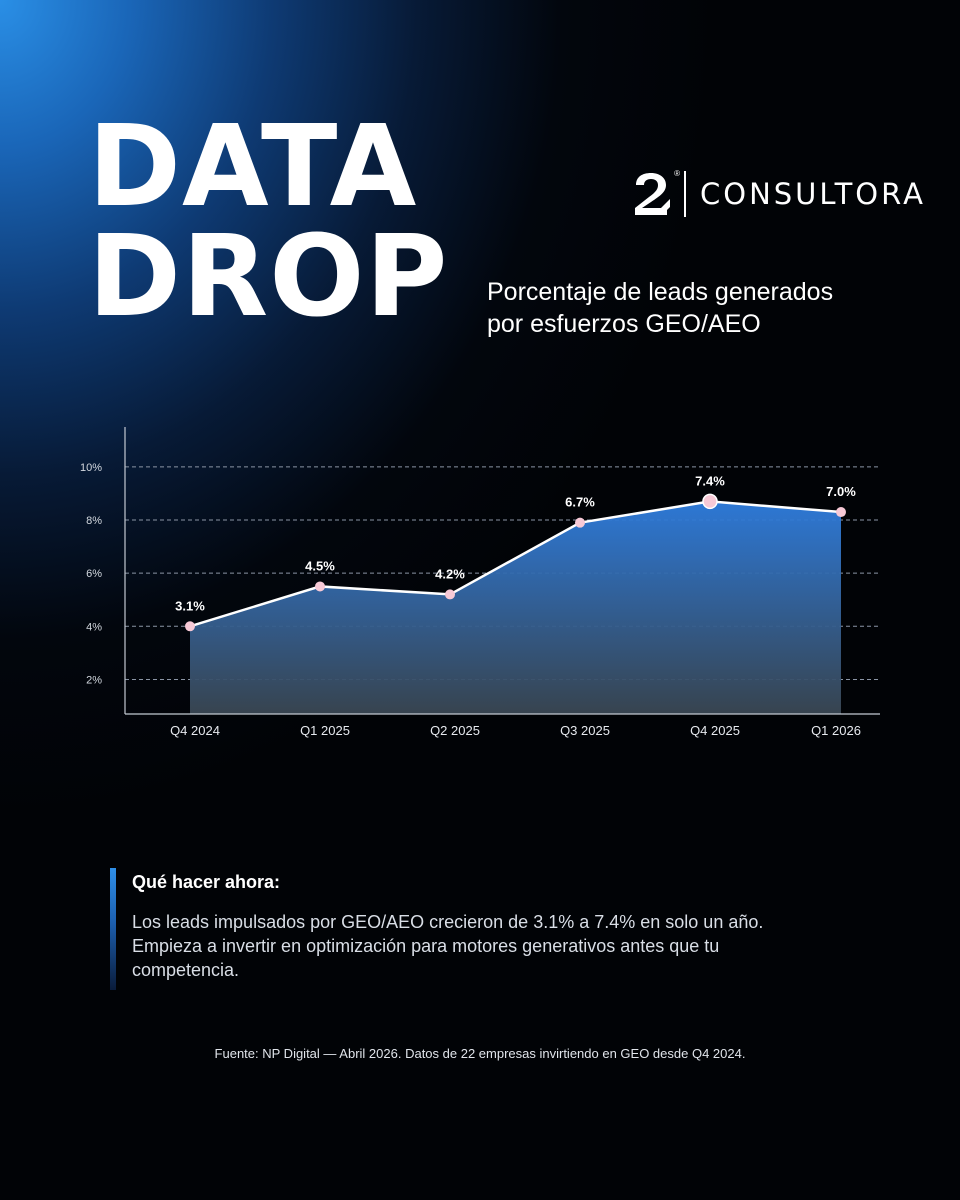  What do you see at coordinates (715, 730) in the screenshot?
I see `x-tick-label-4: Q4 2025` at bounding box center [715, 730].